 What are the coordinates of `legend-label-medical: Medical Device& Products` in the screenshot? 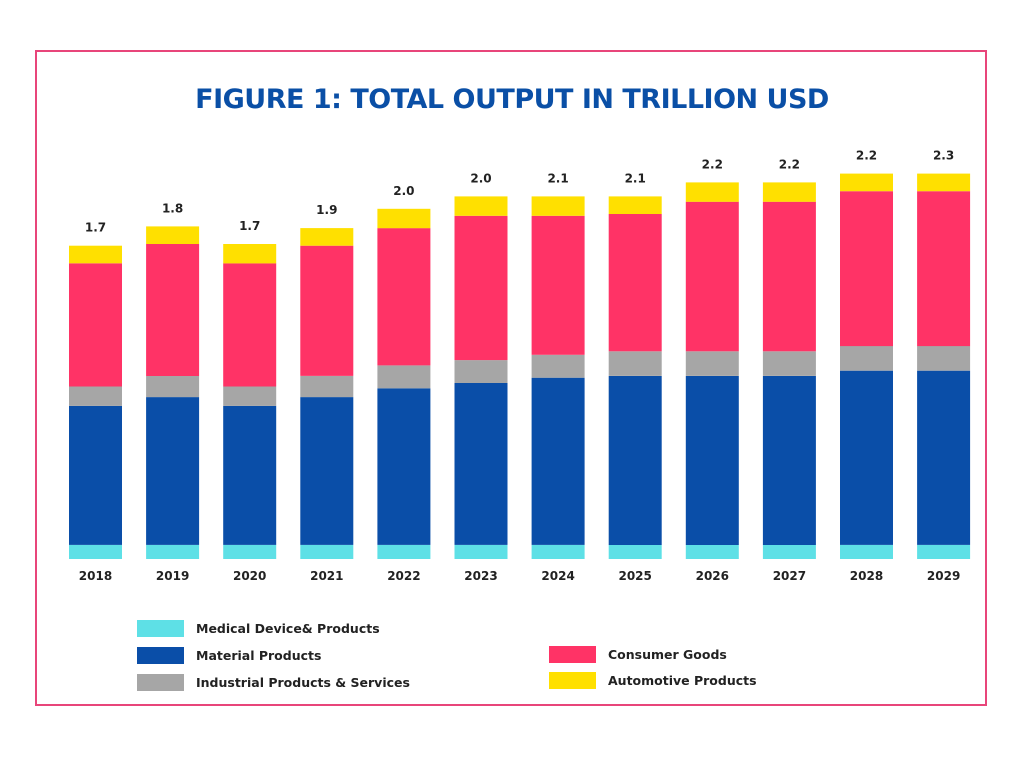 It's located at (288, 628).